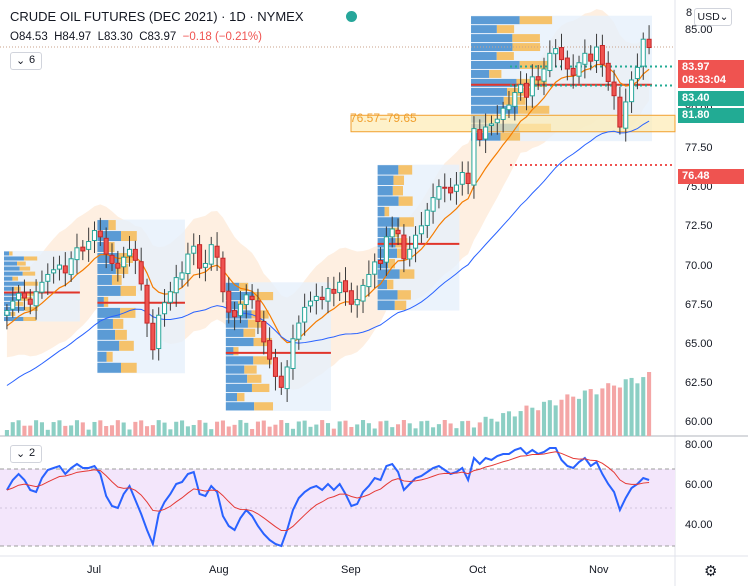 This screenshot has width=748, height=586. I want to click on price-tick-label: 60.00, so click(699, 422).